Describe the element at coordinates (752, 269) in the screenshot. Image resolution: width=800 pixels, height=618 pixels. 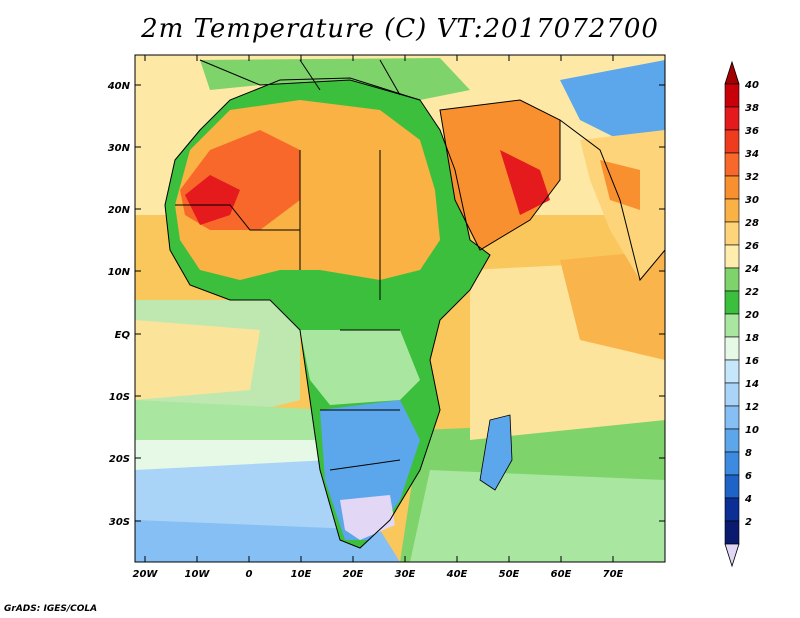
I see `colorbar-label: 24` at that location.